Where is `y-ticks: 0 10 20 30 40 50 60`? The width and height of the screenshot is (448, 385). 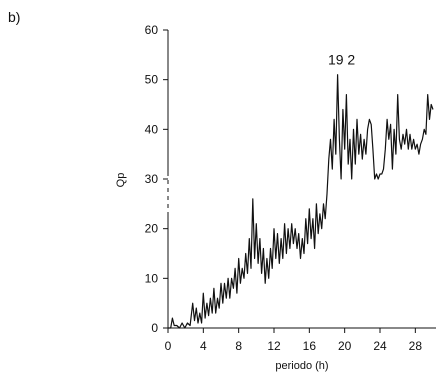
y-ticks: 0 10 20 30 40 50 60 is located at coordinates (156, 179).